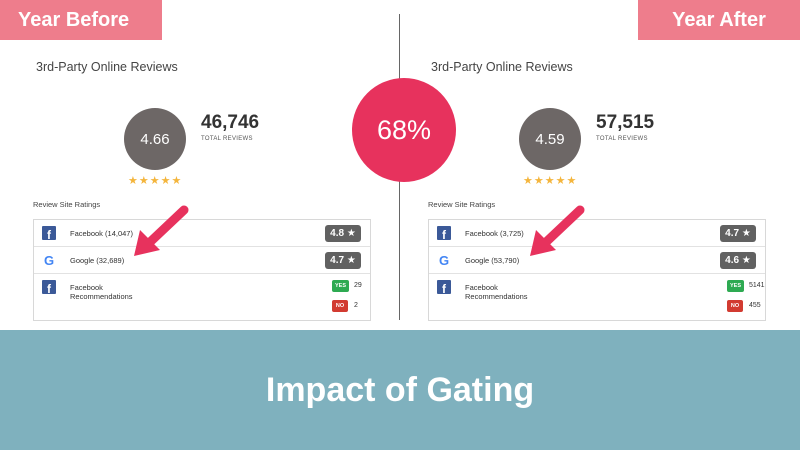 The height and width of the screenshot is (450, 800). What do you see at coordinates (755, 305) in the screenshot?
I see `no-count: 455` at bounding box center [755, 305].